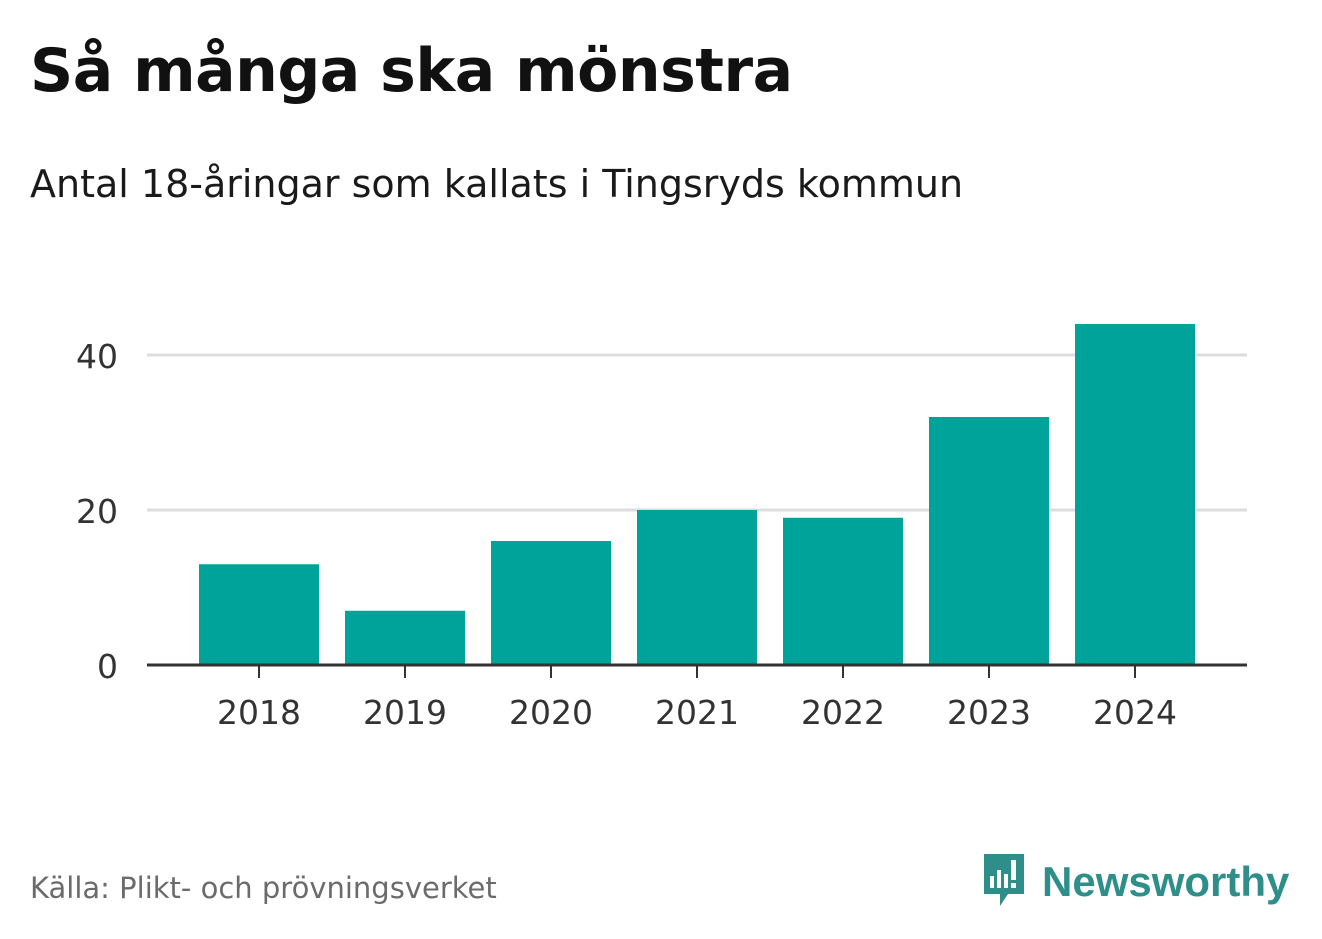 This screenshot has height=939, width=1322. What do you see at coordinates (1166, 881) in the screenshot?
I see `brand-name: Newsworthy` at bounding box center [1166, 881].